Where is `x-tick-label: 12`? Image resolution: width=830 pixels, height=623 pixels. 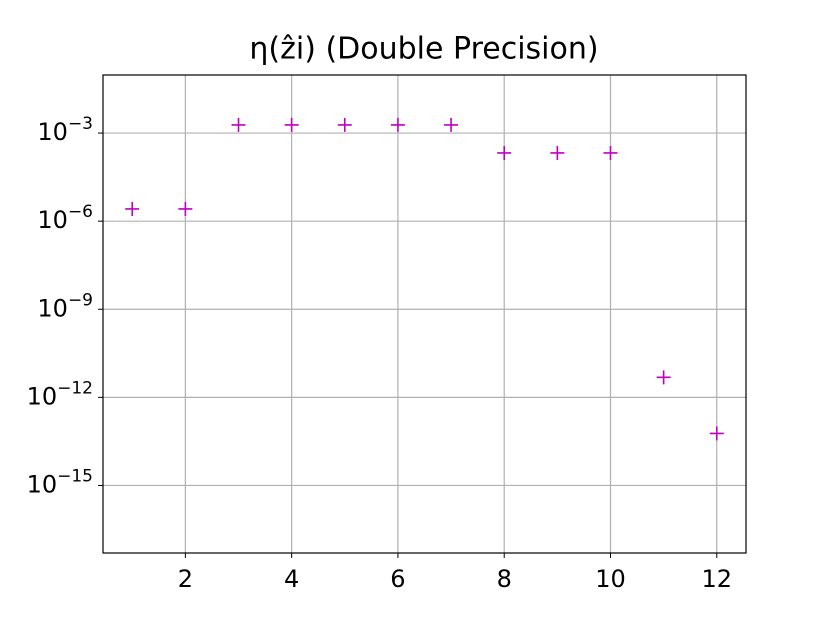 x-tick-label: 12 is located at coordinates (716, 579).